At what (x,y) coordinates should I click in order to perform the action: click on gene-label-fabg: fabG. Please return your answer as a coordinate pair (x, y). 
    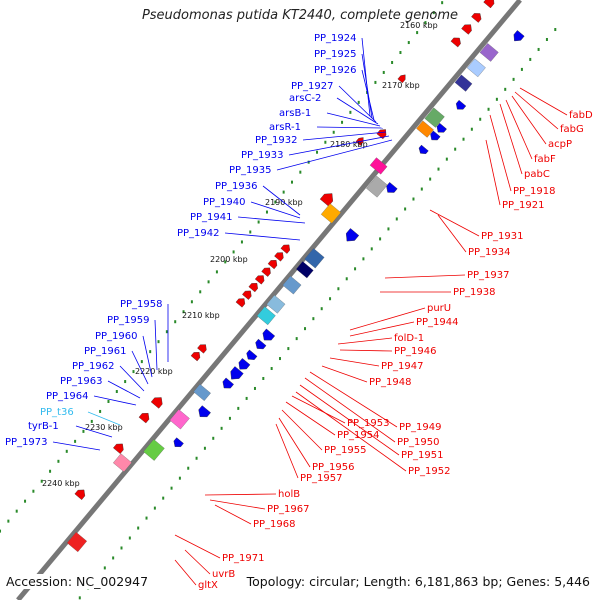
    Looking at the image, I should click on (572, 129).